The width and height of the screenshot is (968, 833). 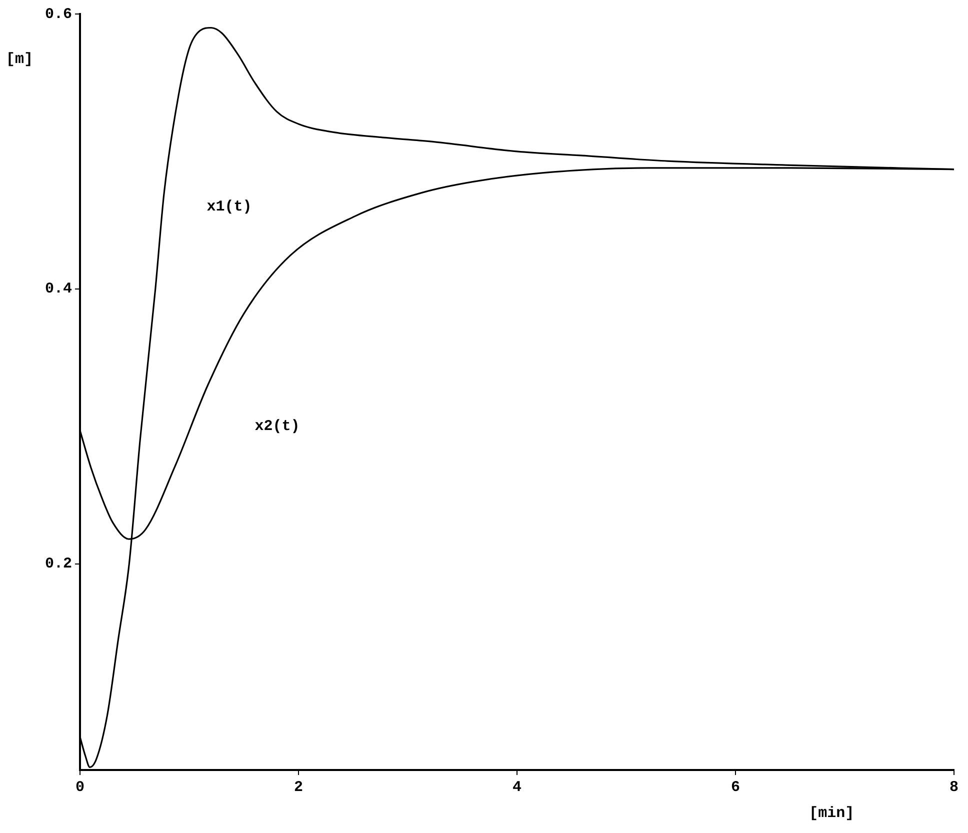 What do you see at coordinates (58, 14) in the screenshot?
I see `y-tick-label: 0.6` at bounding box center [58, 14].